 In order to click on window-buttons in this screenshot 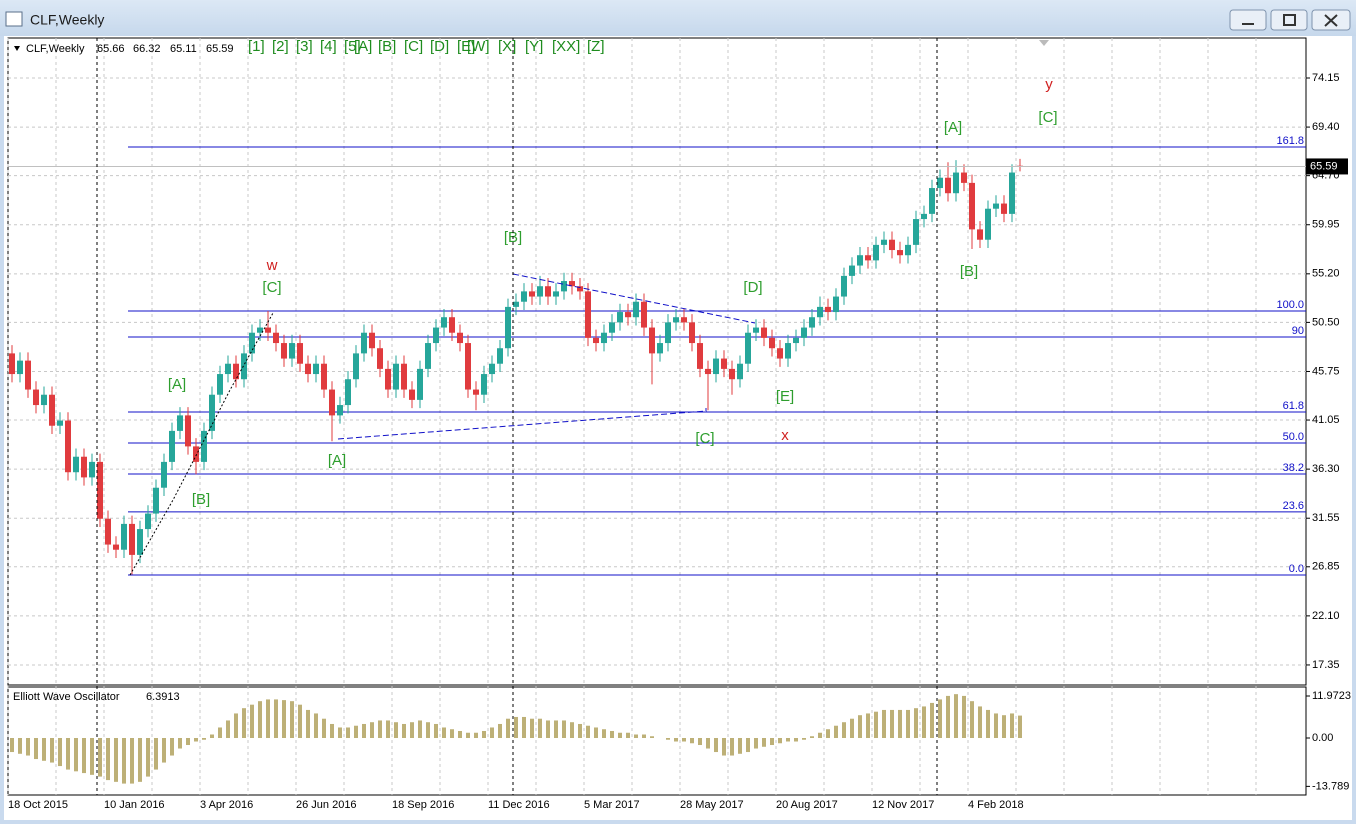, I will do `click(1290, 20)`.